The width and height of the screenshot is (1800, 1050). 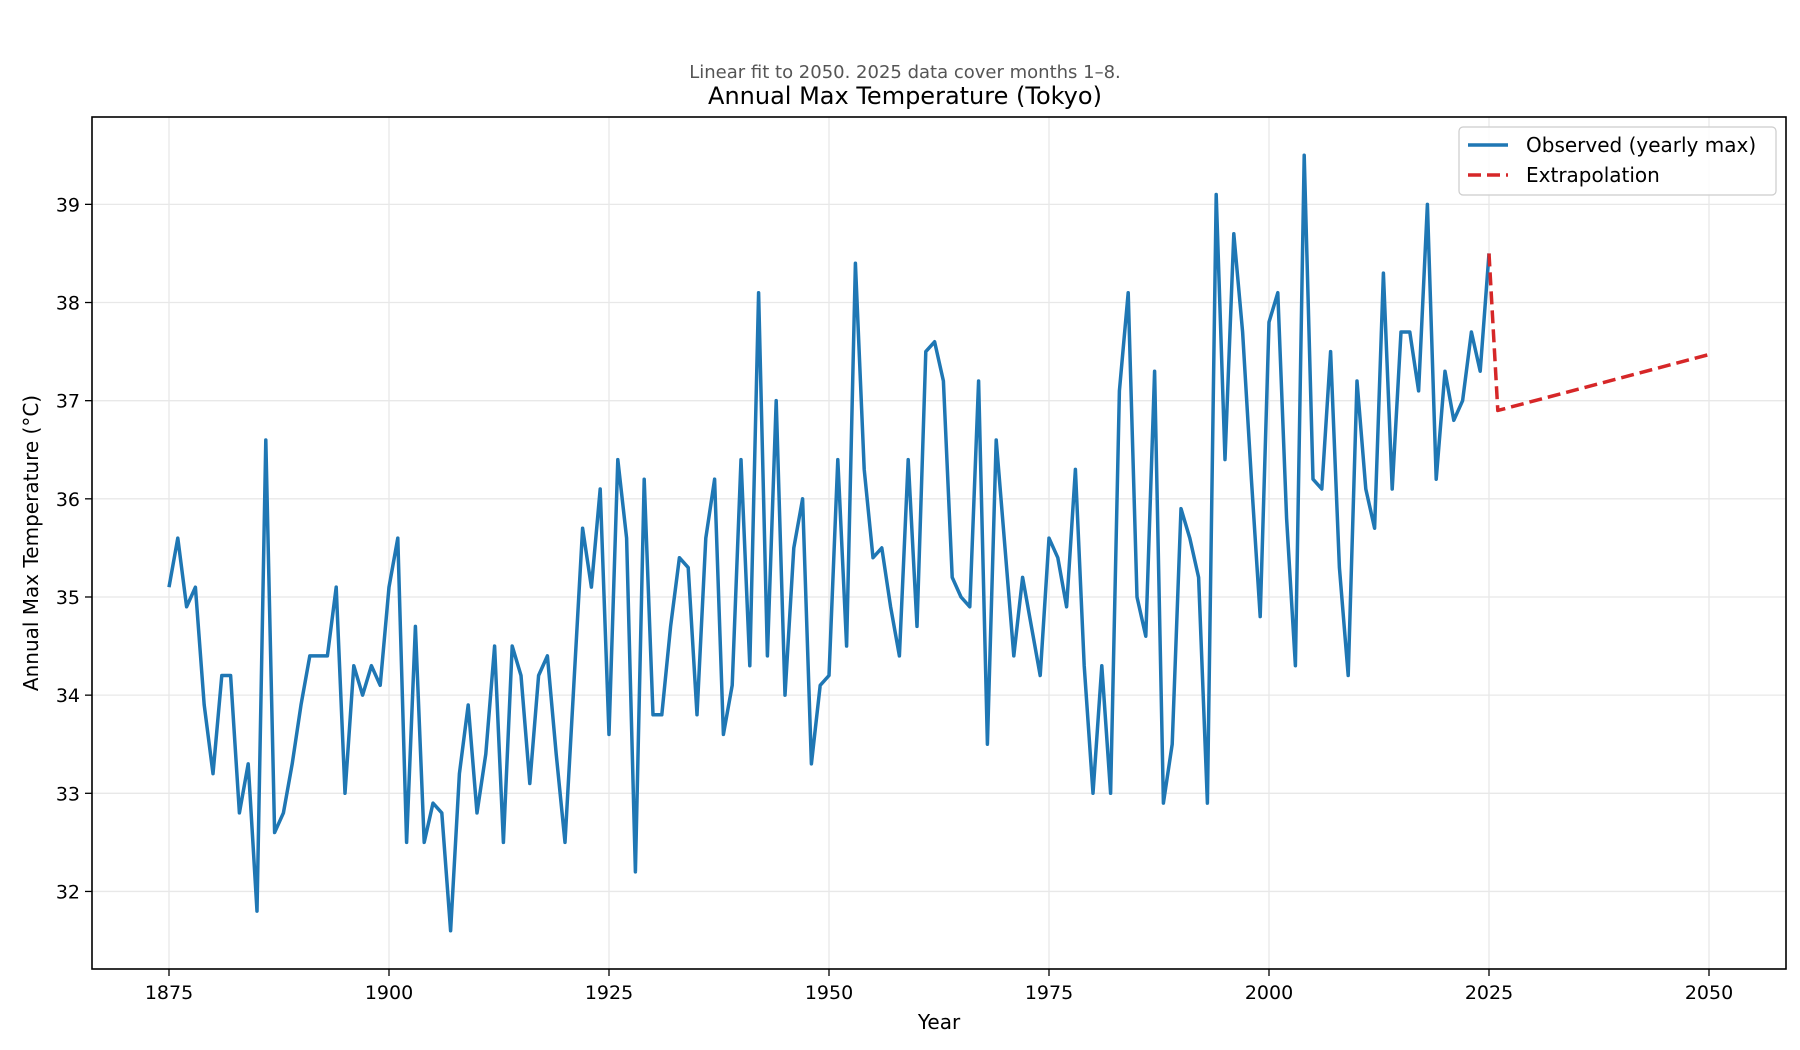 What do you see at coordinates (68, 598) in the screenshot?
I see `y-tick-label: 35` at bounding box center [68, 598].